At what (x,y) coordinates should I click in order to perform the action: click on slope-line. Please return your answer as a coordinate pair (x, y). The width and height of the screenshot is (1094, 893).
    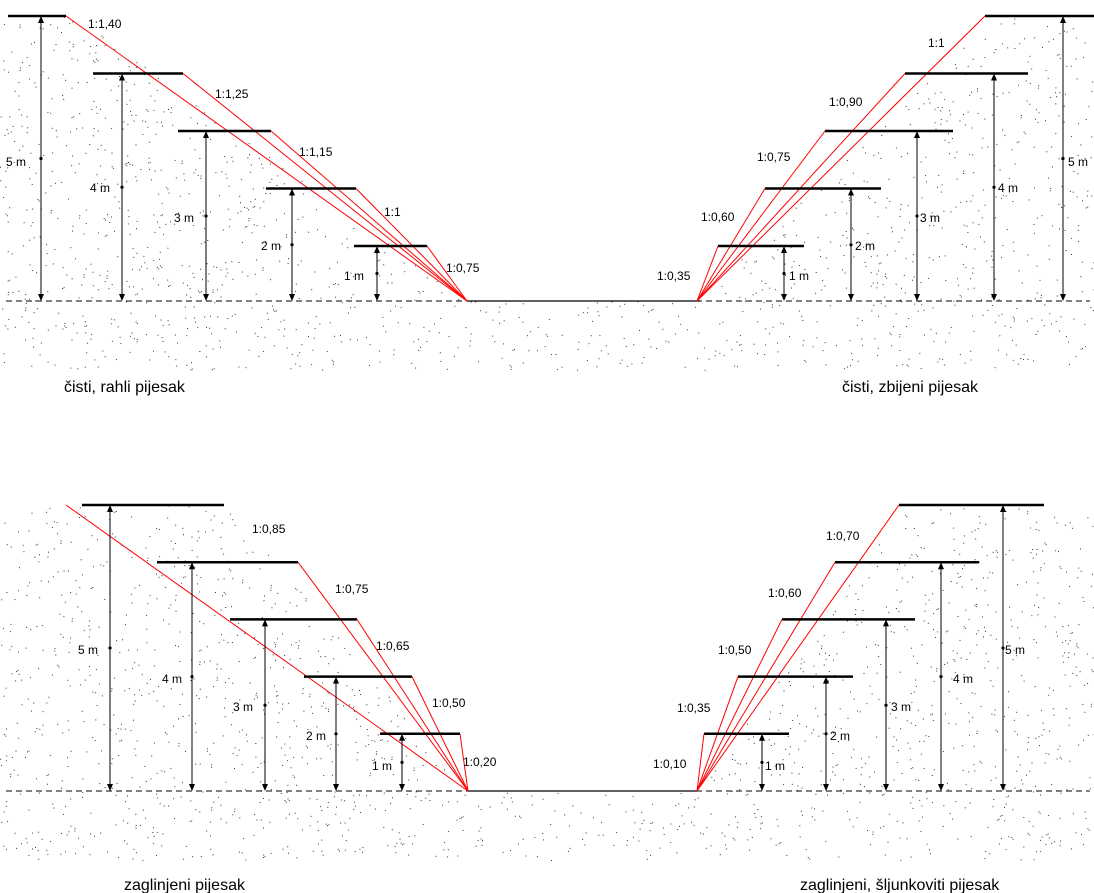
    Looking at the image, I should click on (464, 762).